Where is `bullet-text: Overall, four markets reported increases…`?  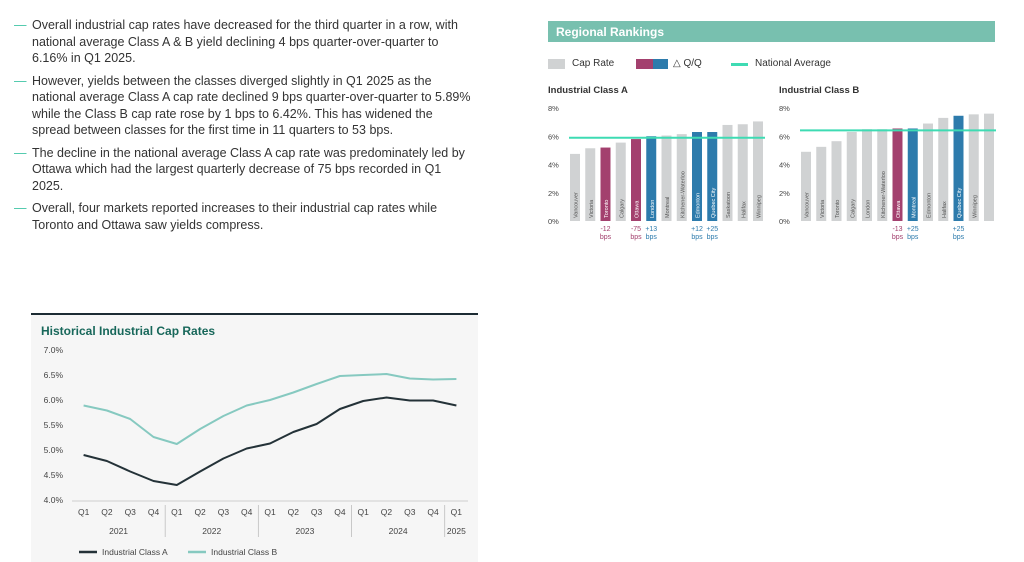
bullet-text: Overall, four markets reported increases… is located at coordinates (235, 216).